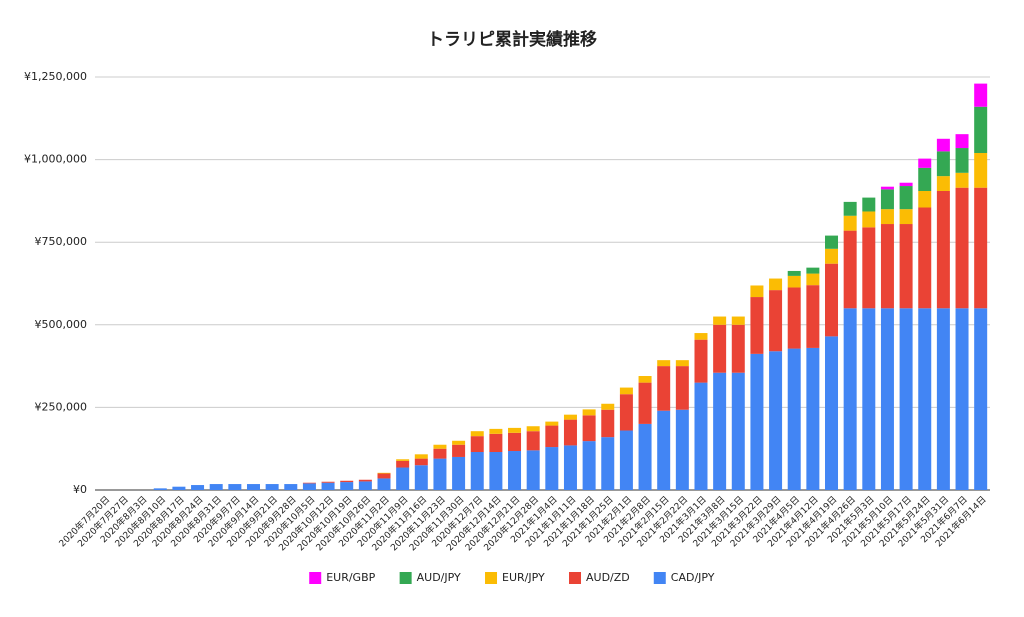 This screenshot has width=1024, height=617. I want to click on legend-label: EUR/JPY, so click(523, 577).